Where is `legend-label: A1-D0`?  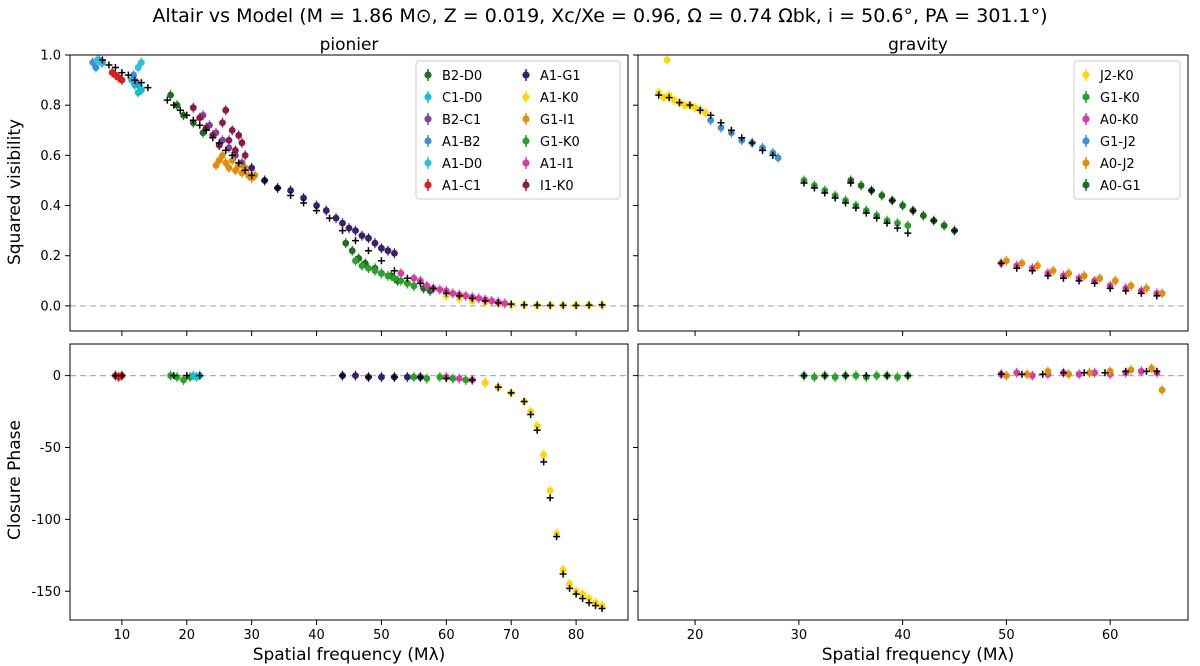
legend-label: A1-D0 is located at coordinates (462, 164).